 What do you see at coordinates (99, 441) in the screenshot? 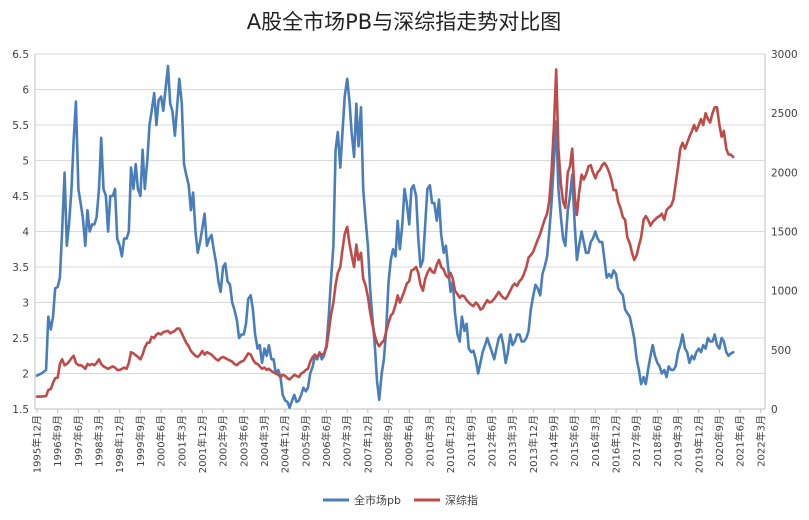
I see `x-tick-label: 1998年3月` at bounding box center [99, 441].